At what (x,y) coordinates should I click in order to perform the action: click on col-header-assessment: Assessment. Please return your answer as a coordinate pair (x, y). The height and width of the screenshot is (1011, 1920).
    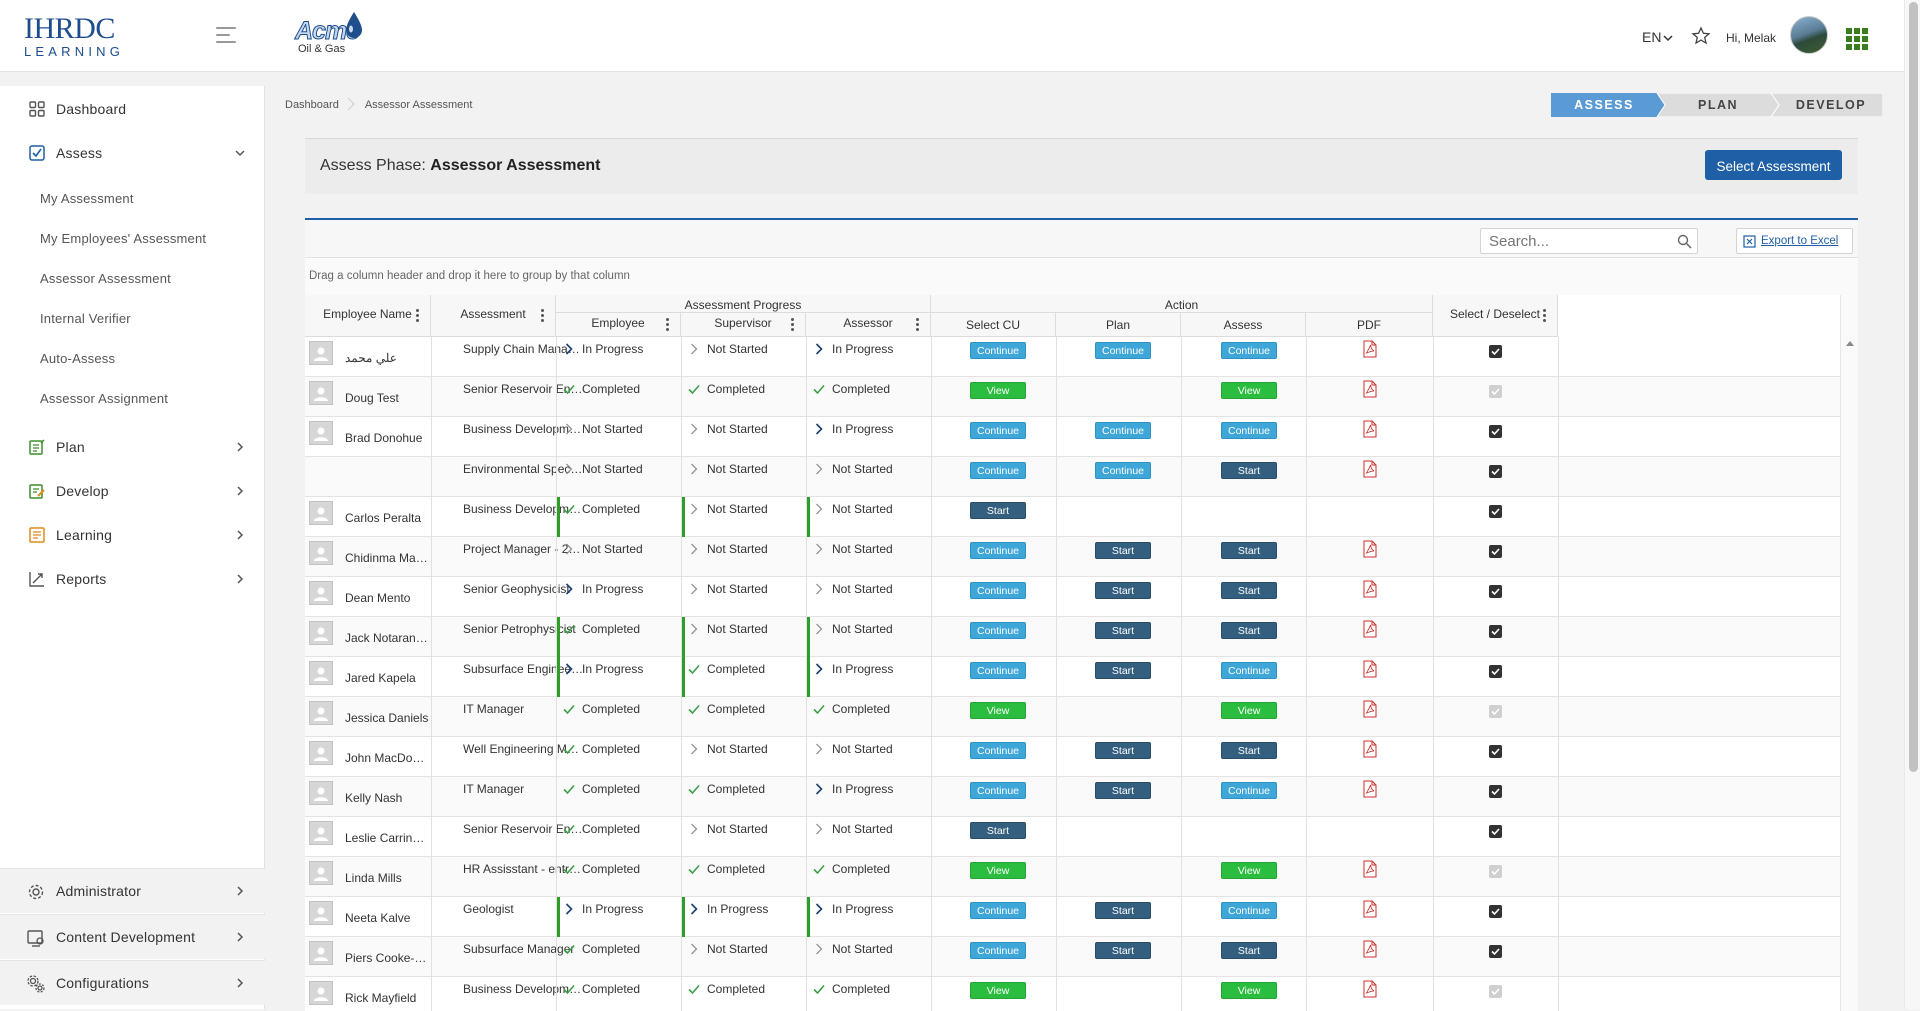
    Looking at the image, I should click on (493, 316).